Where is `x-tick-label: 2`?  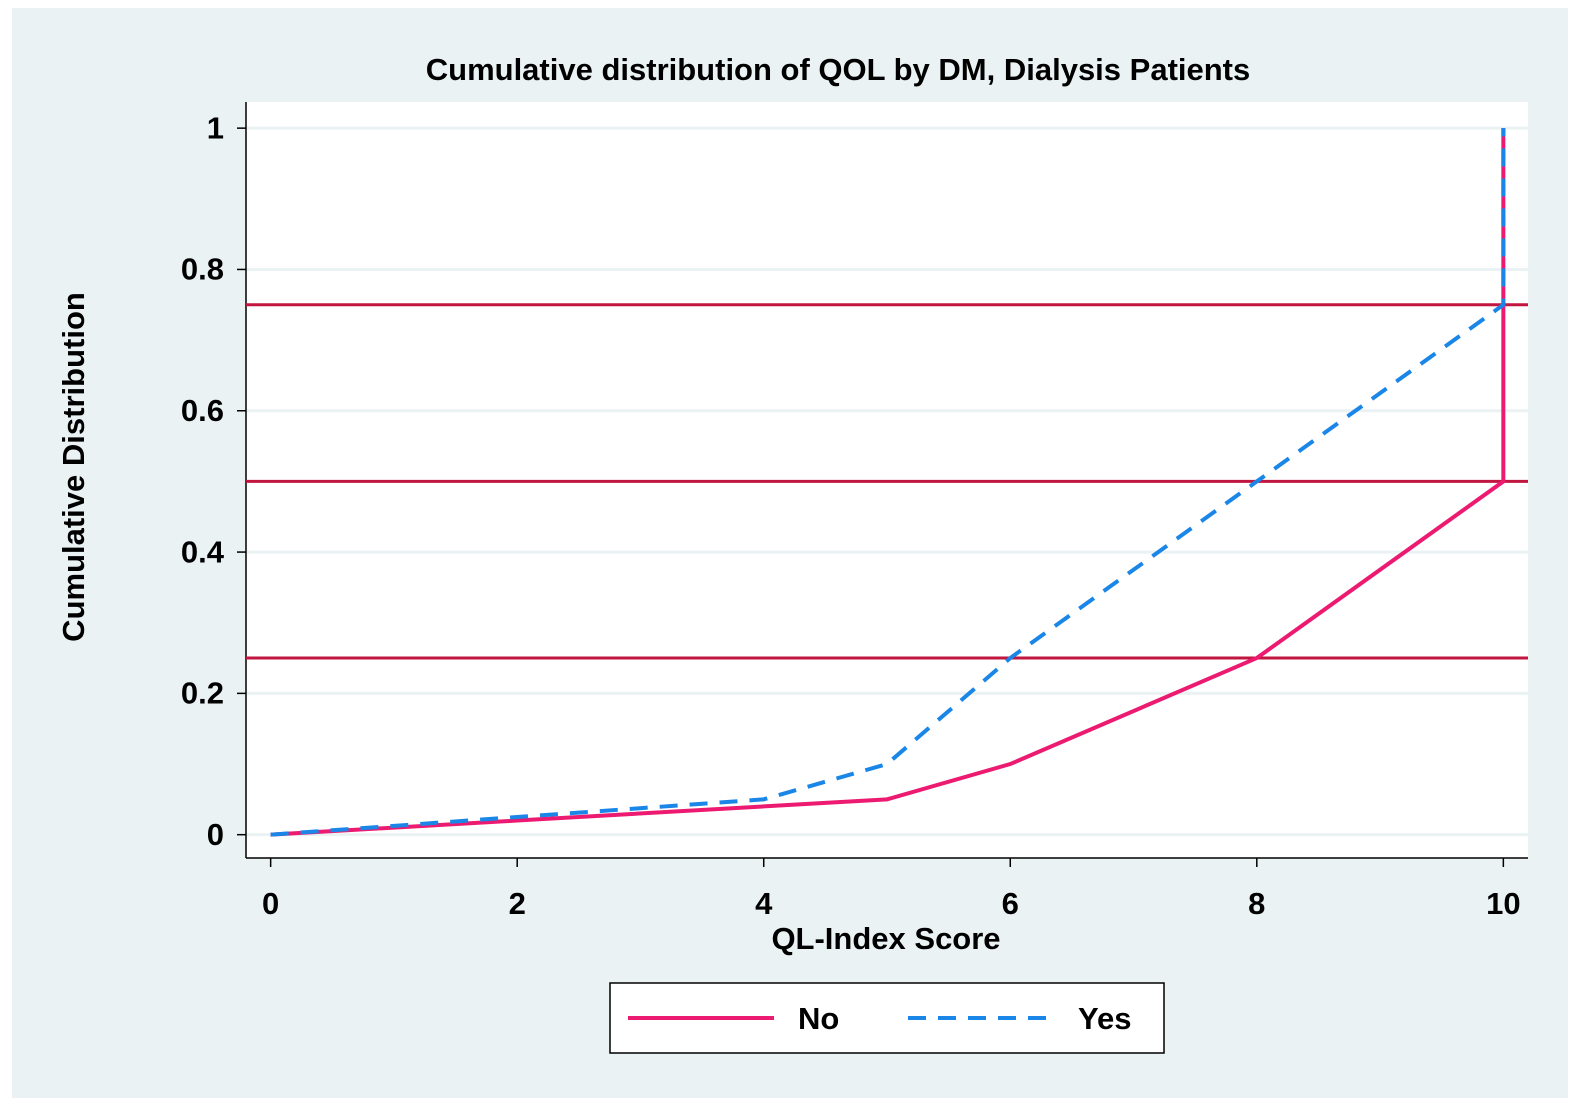 x-tick-label: 2 is located at coordinates (517, 903).